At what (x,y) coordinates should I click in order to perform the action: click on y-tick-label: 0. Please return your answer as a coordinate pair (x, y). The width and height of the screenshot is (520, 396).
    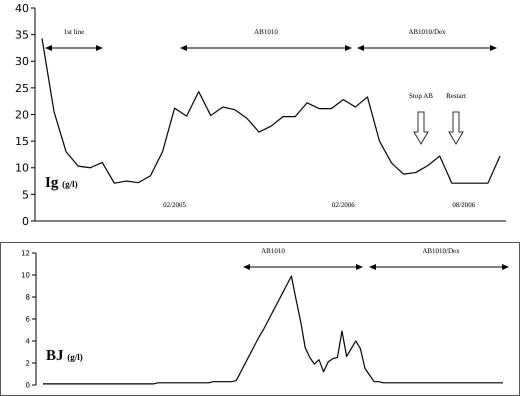
    Looking at the image, I should click on (25, 221).